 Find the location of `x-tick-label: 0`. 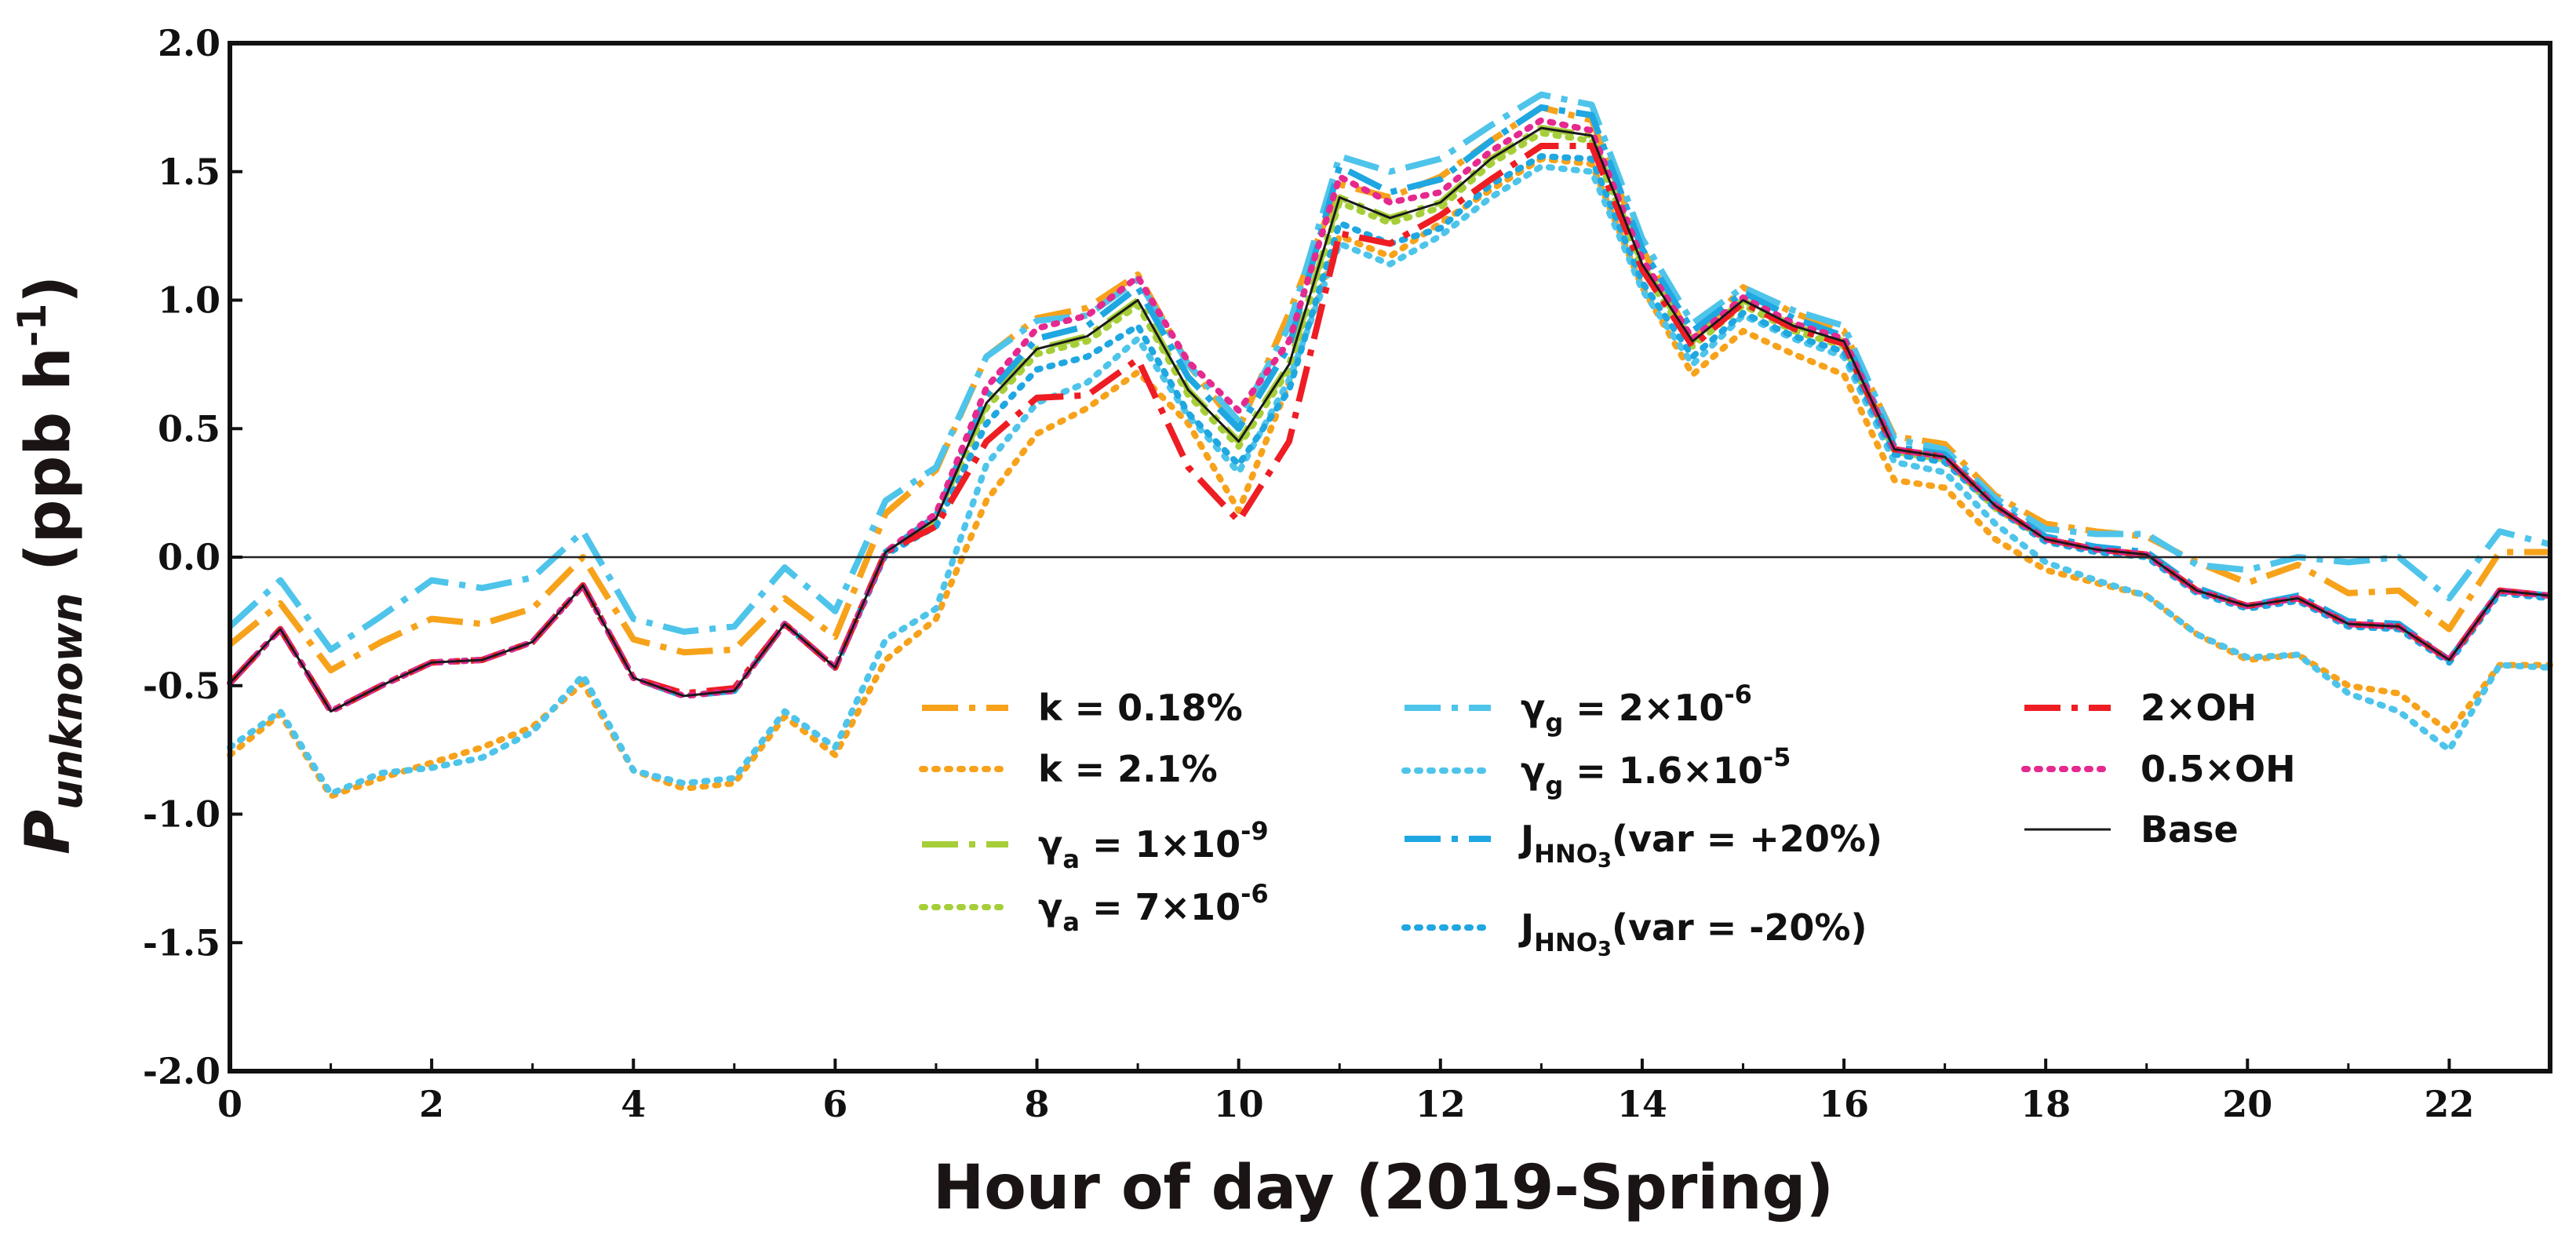

x-tick-label: 0 is located at coordinates (229, 1104).